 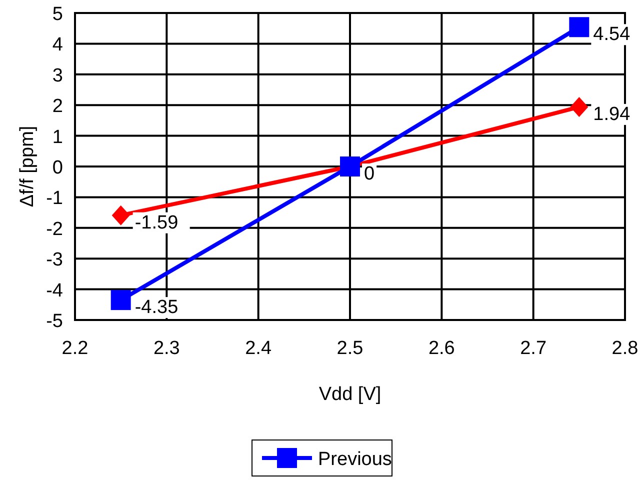 What do you see at coordinates (57, 14) in the screenshot?
I see `y-tick-label: 5` at bounding box center [57, 14].